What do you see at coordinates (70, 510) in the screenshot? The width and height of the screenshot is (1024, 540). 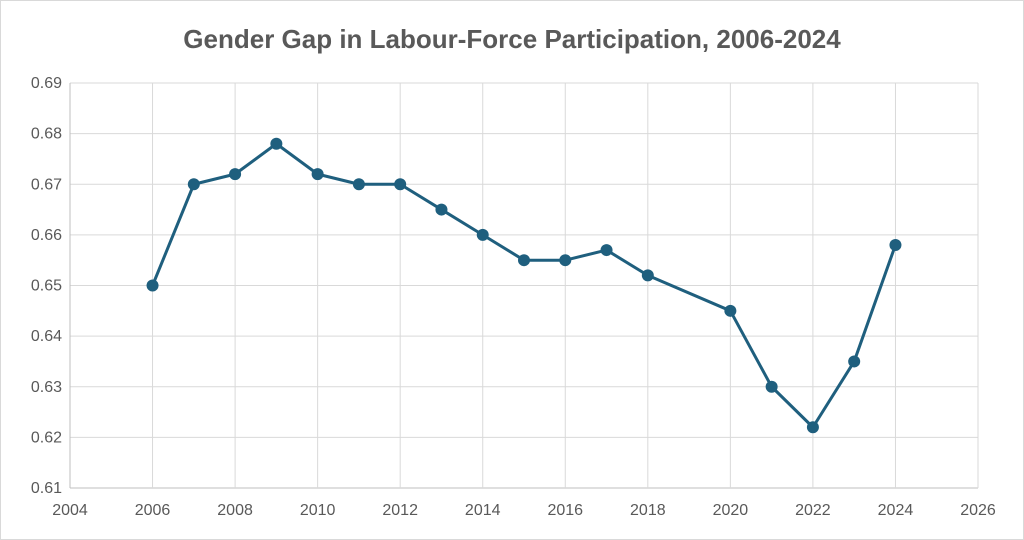 I see `x-tick-label: 2004` at bounding box center [70, 510].